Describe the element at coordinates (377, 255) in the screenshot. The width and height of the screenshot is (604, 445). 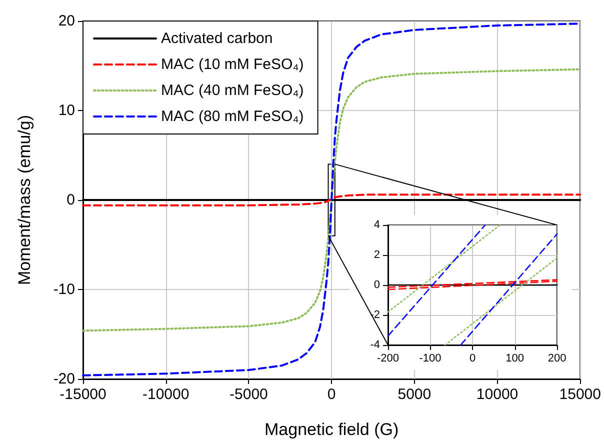
I see `y-tick-label: 2` at that location.